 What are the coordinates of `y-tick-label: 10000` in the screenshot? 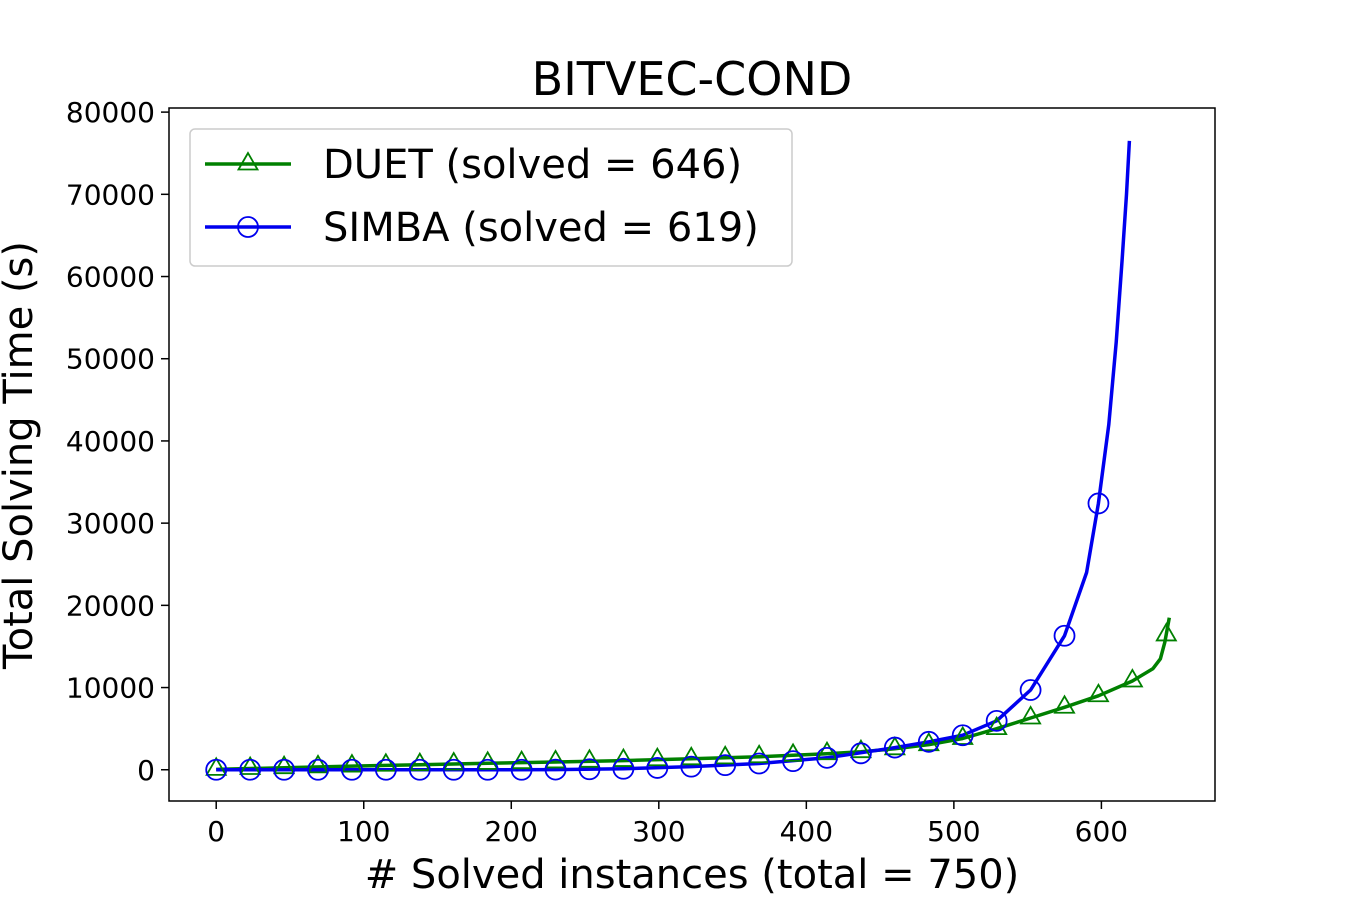 It's located at (110, 688).